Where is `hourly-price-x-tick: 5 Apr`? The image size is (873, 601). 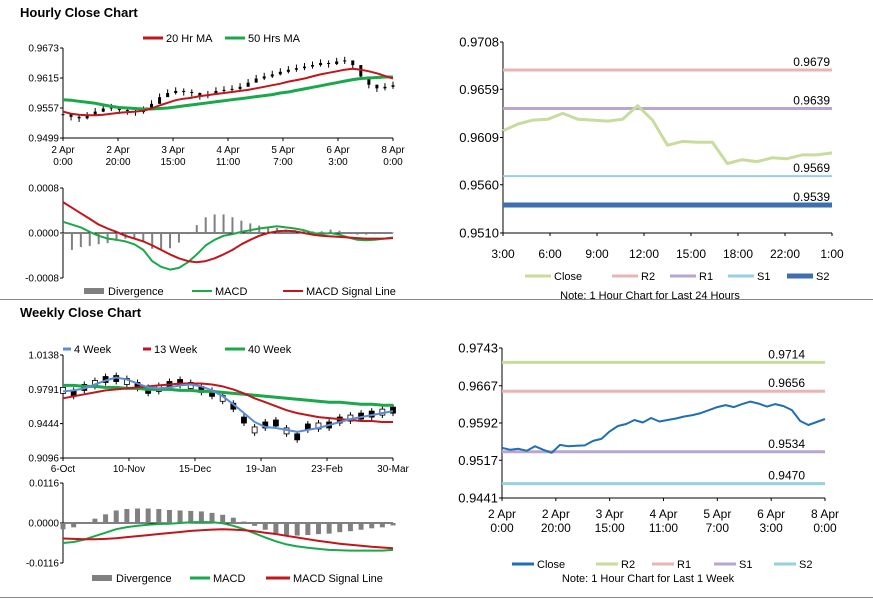 hourly-price-x-tick: 5 Apr is located at coordinates (283, 150).